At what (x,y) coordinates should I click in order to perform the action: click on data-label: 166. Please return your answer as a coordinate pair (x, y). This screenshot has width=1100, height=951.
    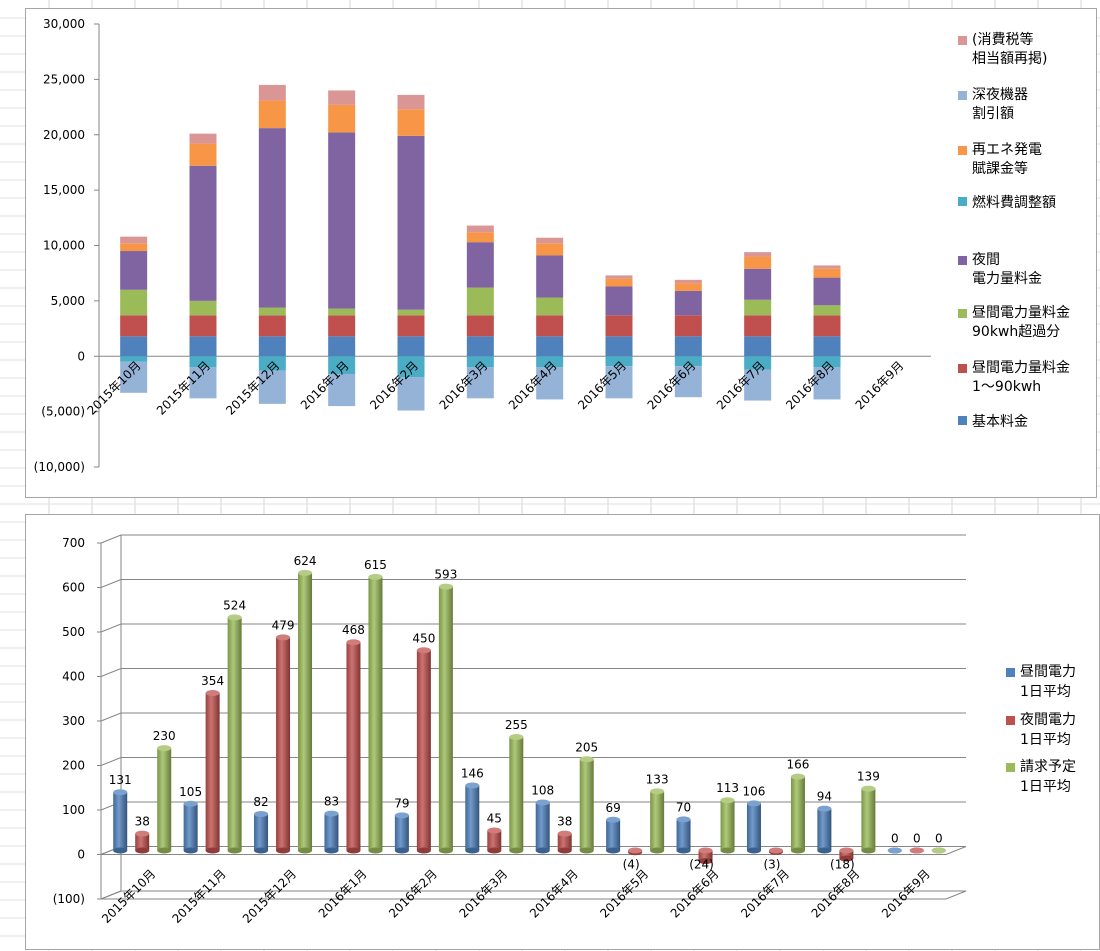
    Looking at the image, I should click on (798, 765).